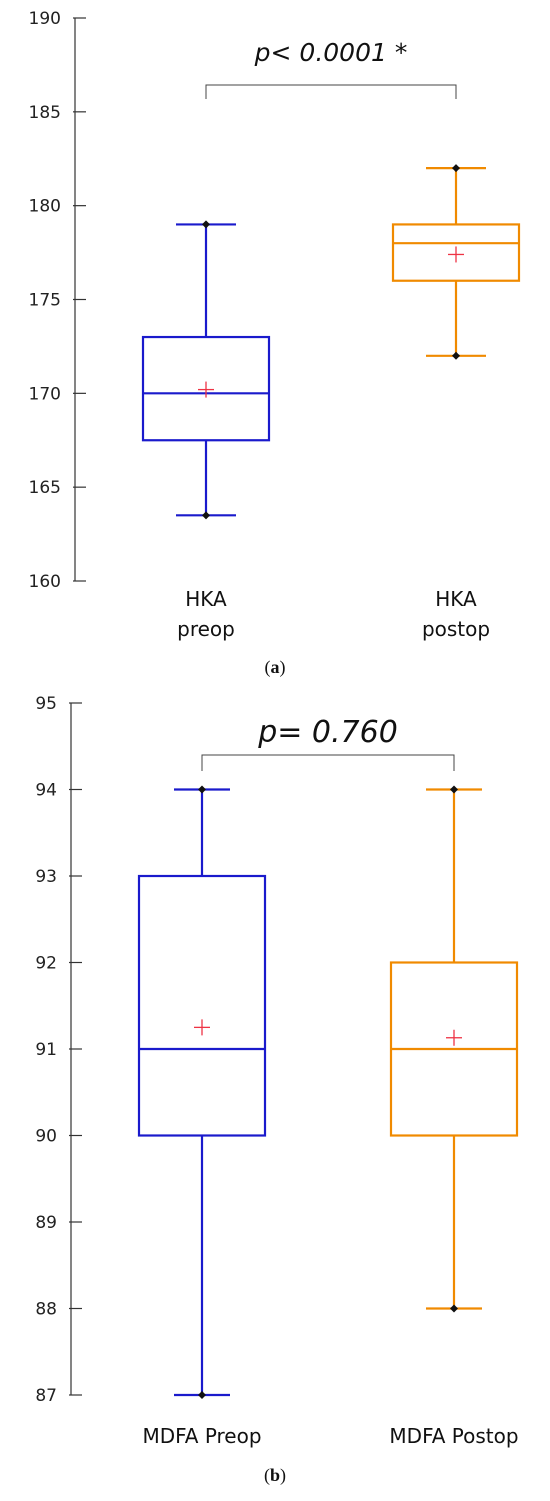  Describe the element at coordinates (201, 1436) in the screenshot. I see `category-label: MDFA Preop` at that location.